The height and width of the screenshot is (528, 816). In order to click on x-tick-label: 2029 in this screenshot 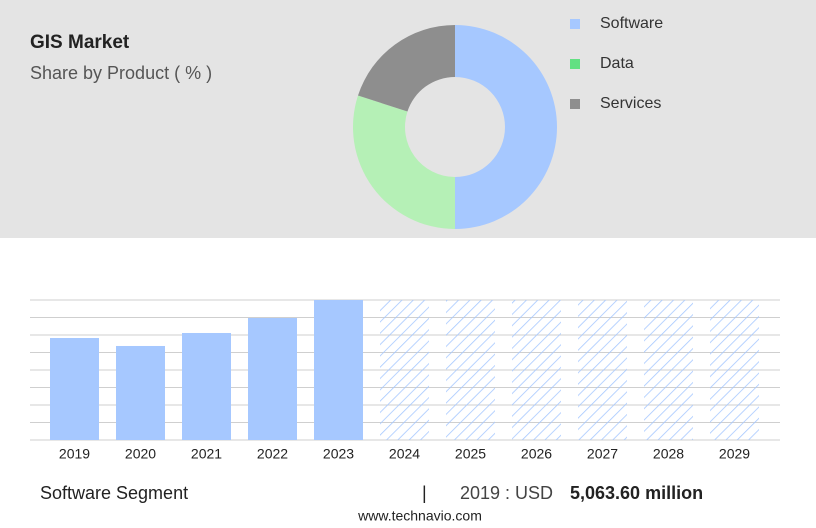, I will do `click(734, 454)`.